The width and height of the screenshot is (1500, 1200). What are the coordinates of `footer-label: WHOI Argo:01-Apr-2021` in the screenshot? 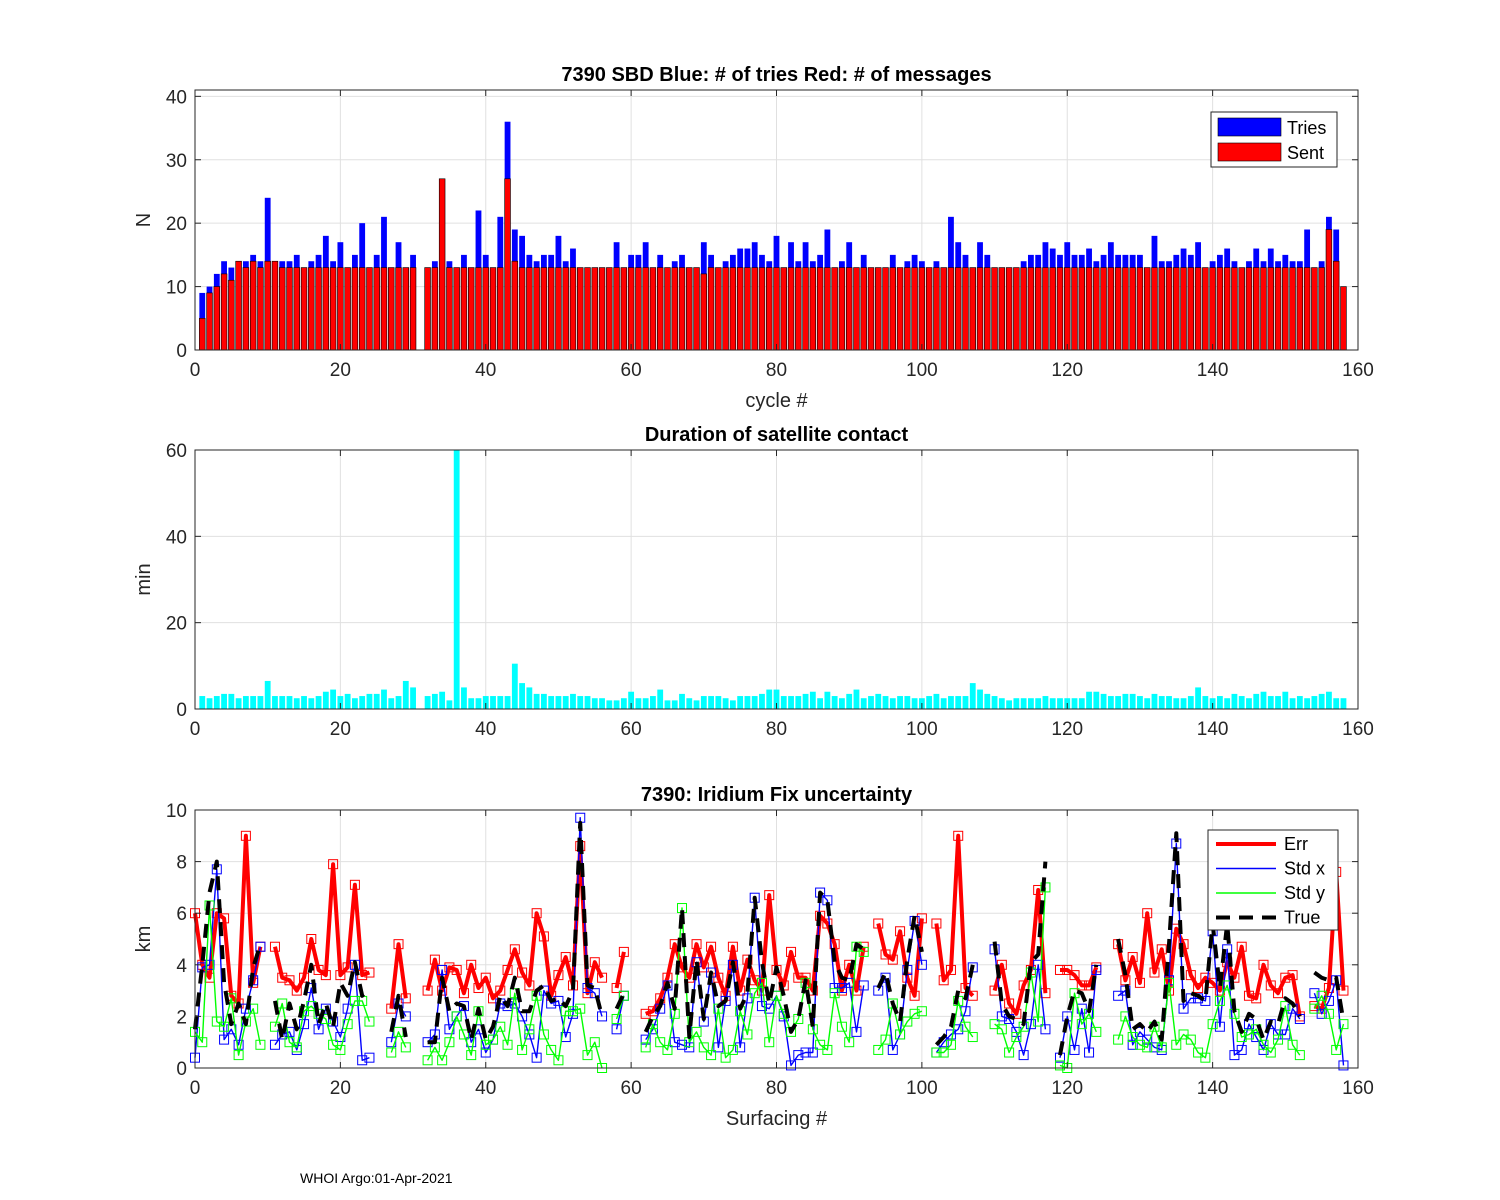 It's located at (376, 1178).